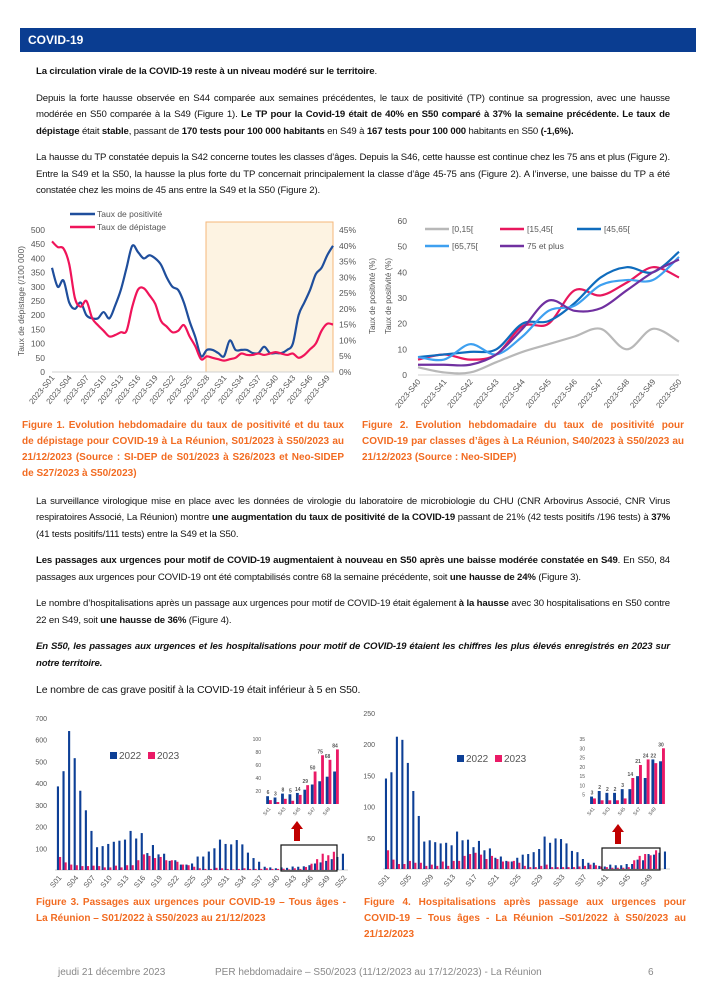 The image size is (707, 1000). What do you see at coordinates (582, 749) in the screenshot?
I see `inset-y-tick-label: 30` at bounding box center [582, 749].